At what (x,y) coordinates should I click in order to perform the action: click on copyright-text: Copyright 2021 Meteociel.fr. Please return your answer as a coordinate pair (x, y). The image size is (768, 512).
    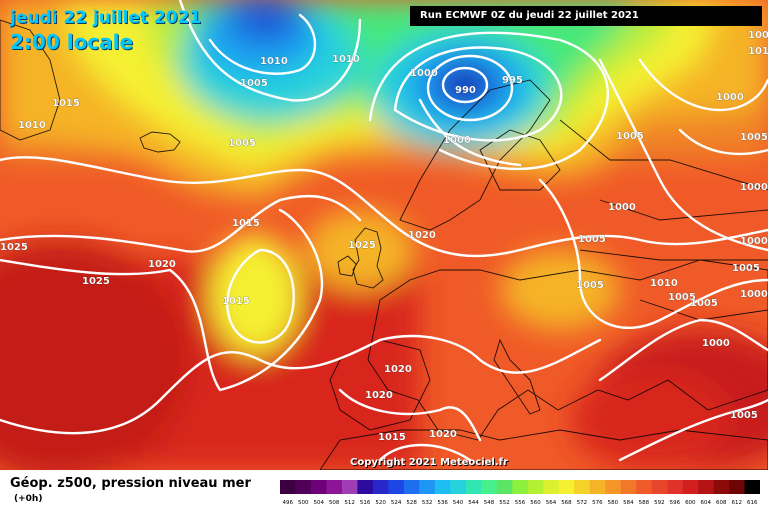
    Looking at the image, I should click on (429, 462).